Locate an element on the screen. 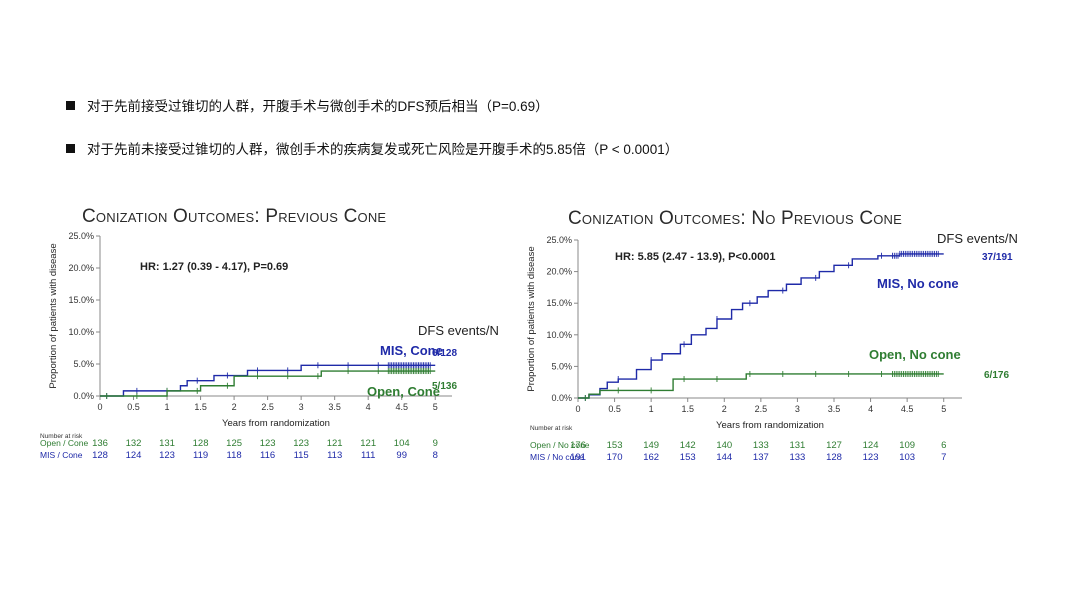 Image resolution: width=1080 pixels, height=608 pixels. risk-row-value: 111 is located at coordinates (368, 455).